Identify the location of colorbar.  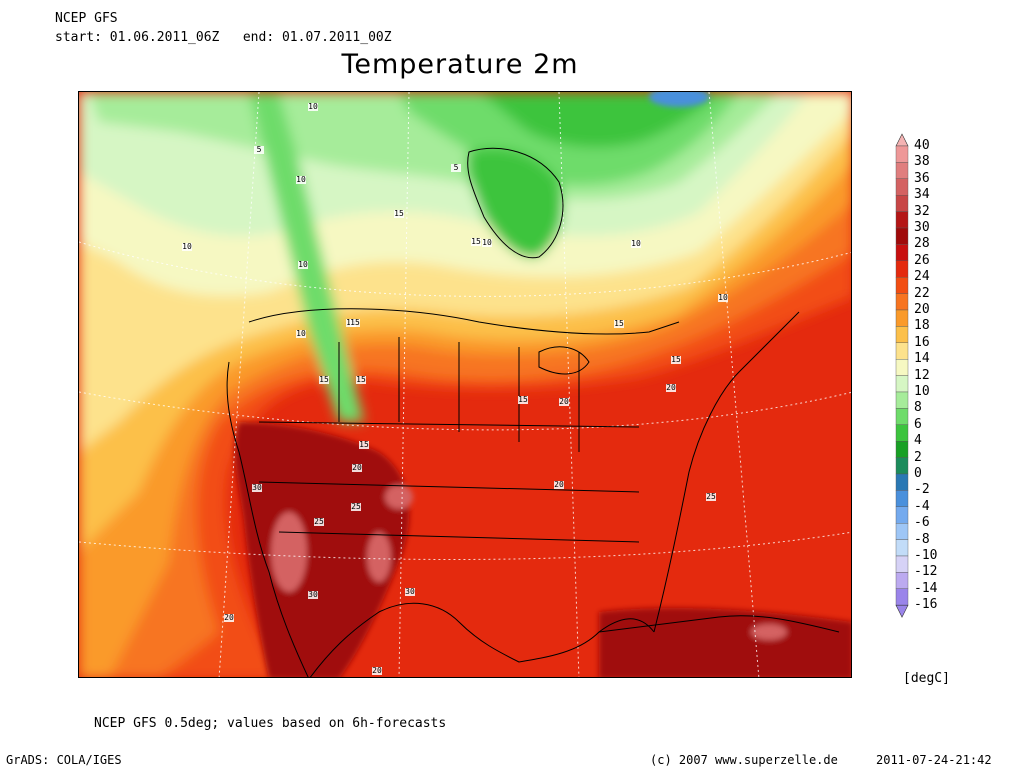
(902, 375).